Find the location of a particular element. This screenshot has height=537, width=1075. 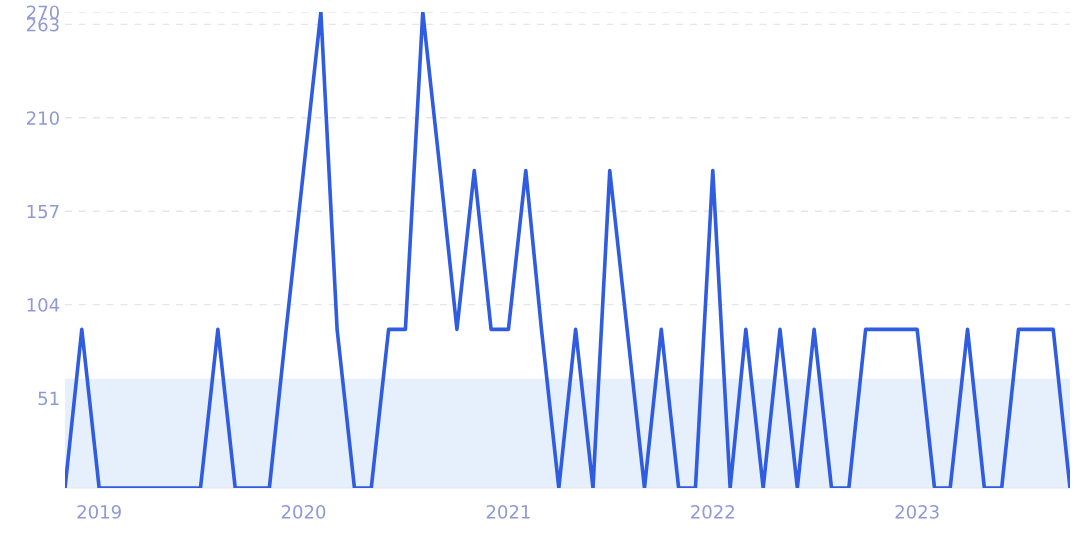

y-tick-label: 210 is located at coordinates (43, 118).